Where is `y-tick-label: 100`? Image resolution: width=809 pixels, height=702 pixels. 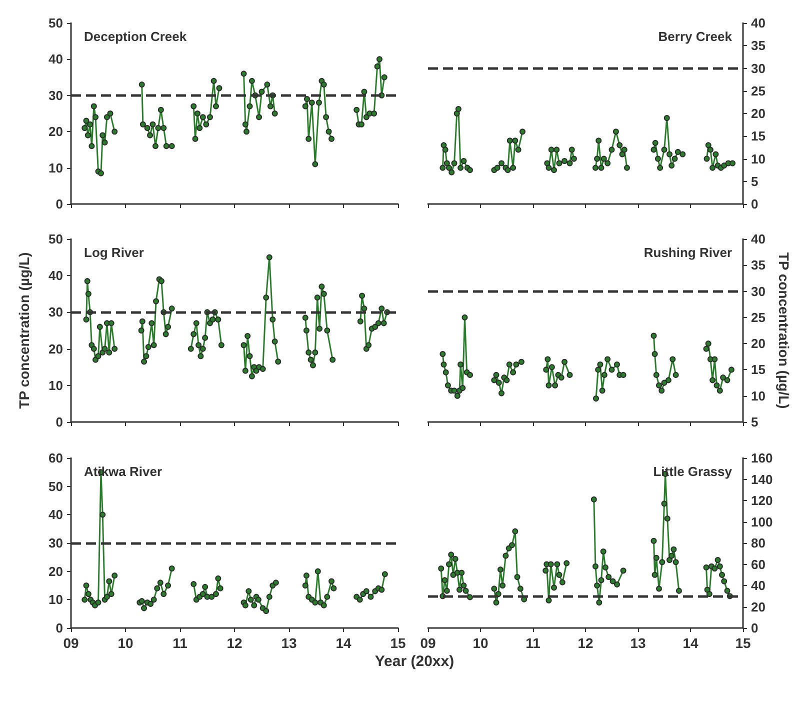
y-tick-label: 100 is located at coordinates (762, 522).